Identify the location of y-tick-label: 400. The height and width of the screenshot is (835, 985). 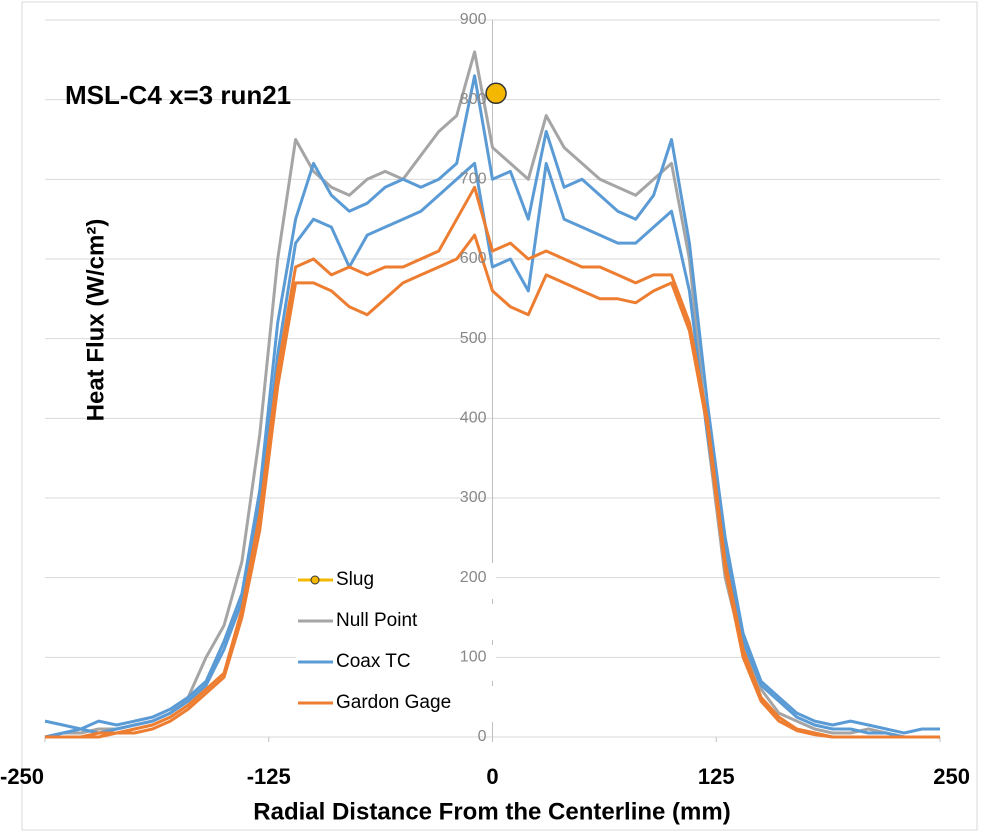
(473, 418).